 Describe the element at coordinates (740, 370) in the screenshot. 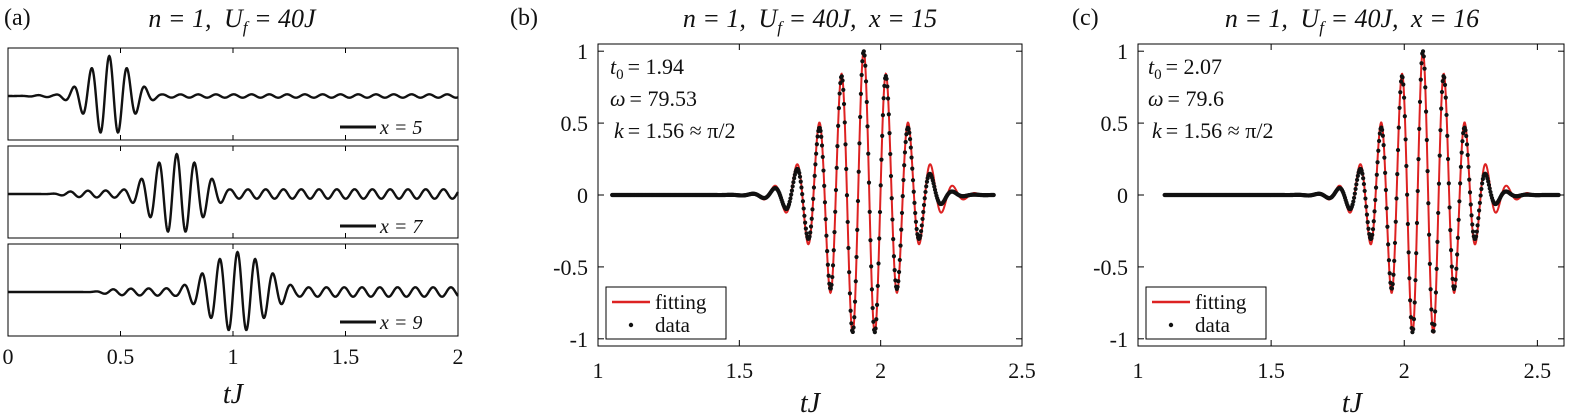

I see `panel-b-xtick-label: 1.5` at that location.